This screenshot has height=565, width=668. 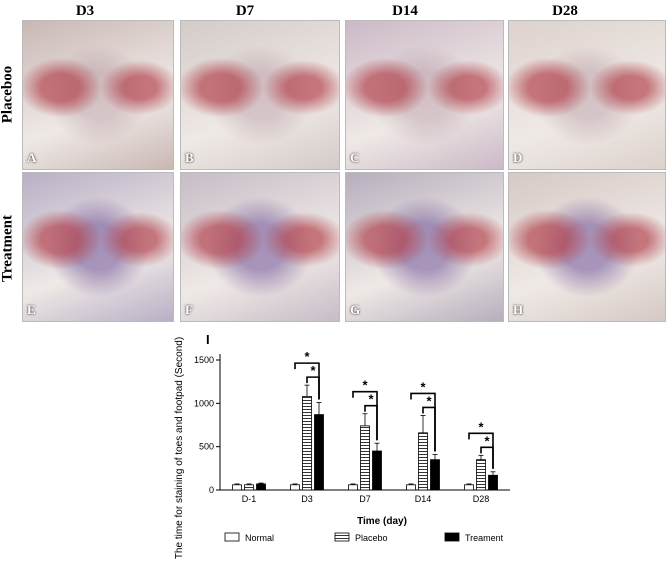 What do you see at coordinates (32, 157) in the screenshot?
I see `photo-panel-label: A` at bounding box center [32, 157].